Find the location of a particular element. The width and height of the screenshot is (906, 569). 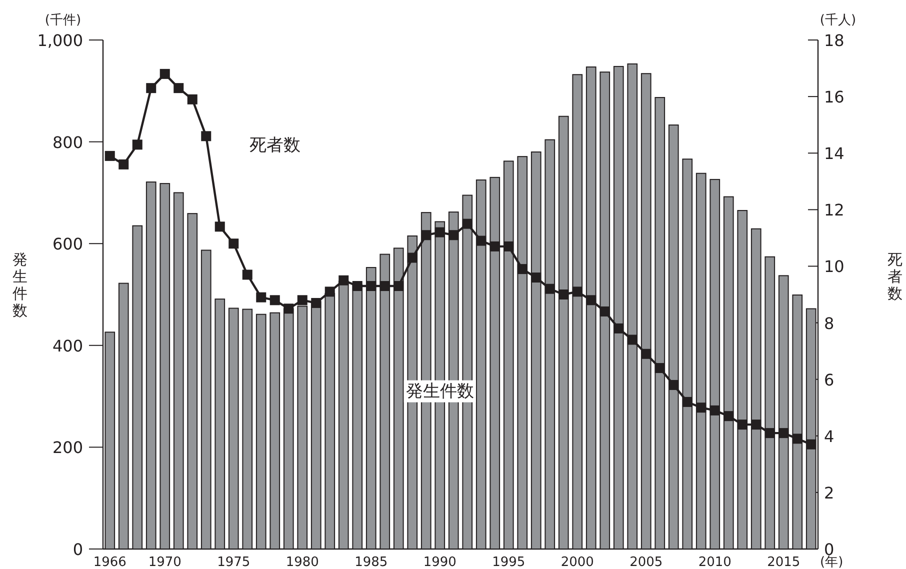

y-tick-label: 400 is located at coordinates (67, 346).